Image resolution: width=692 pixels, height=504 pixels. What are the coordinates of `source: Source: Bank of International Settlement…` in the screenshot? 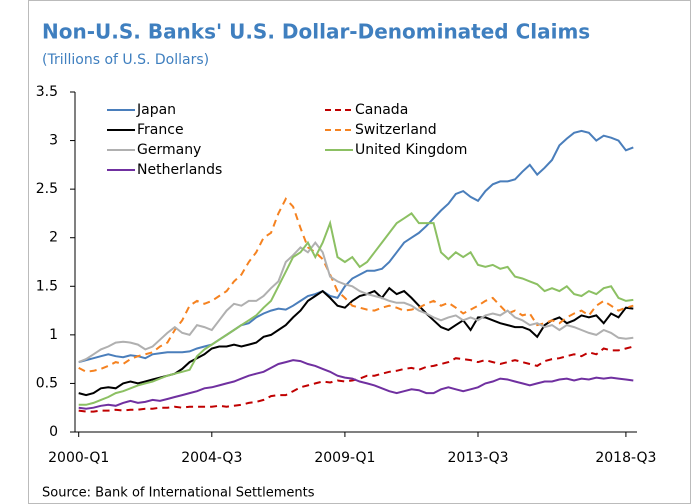 It's located at (178, 493).